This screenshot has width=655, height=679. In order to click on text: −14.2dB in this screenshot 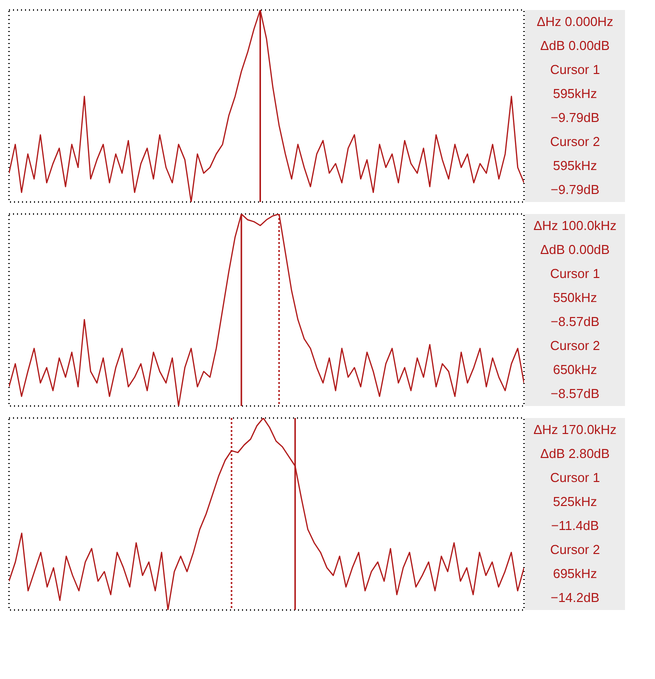, I will do `click(575, 597)`.